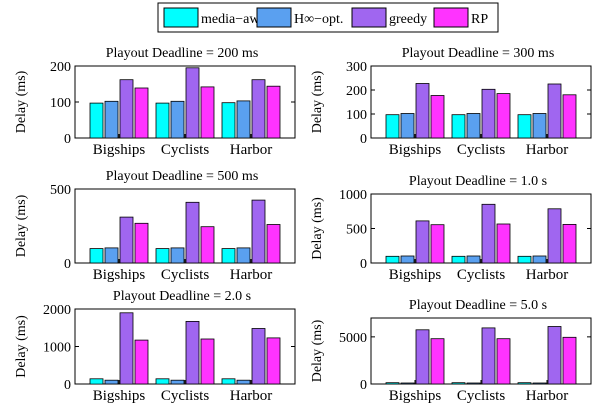 The image size is (597, 404). I want to click on y-tick-label: 2000, so click(57, 310).